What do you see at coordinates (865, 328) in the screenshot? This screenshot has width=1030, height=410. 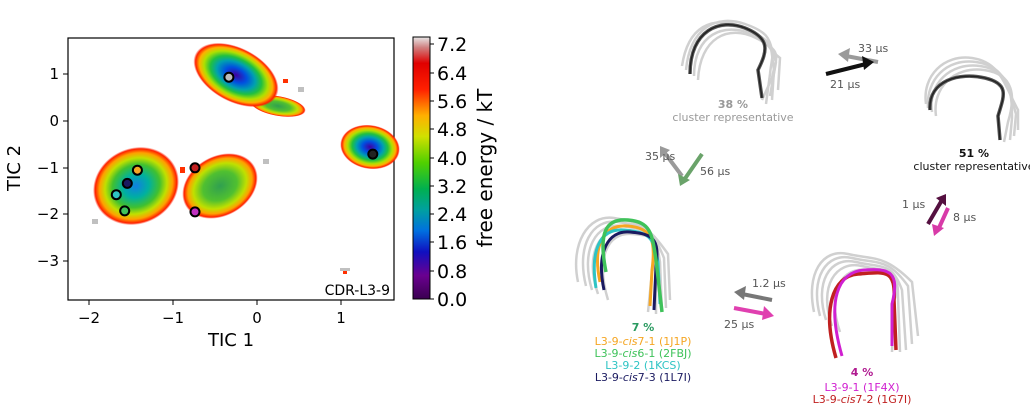 I see `cluster-4-structure: 4 % L3-9-1 (1F4X) L3-9-cis7-2 (1G7I)` at bounding box center [865, 328].